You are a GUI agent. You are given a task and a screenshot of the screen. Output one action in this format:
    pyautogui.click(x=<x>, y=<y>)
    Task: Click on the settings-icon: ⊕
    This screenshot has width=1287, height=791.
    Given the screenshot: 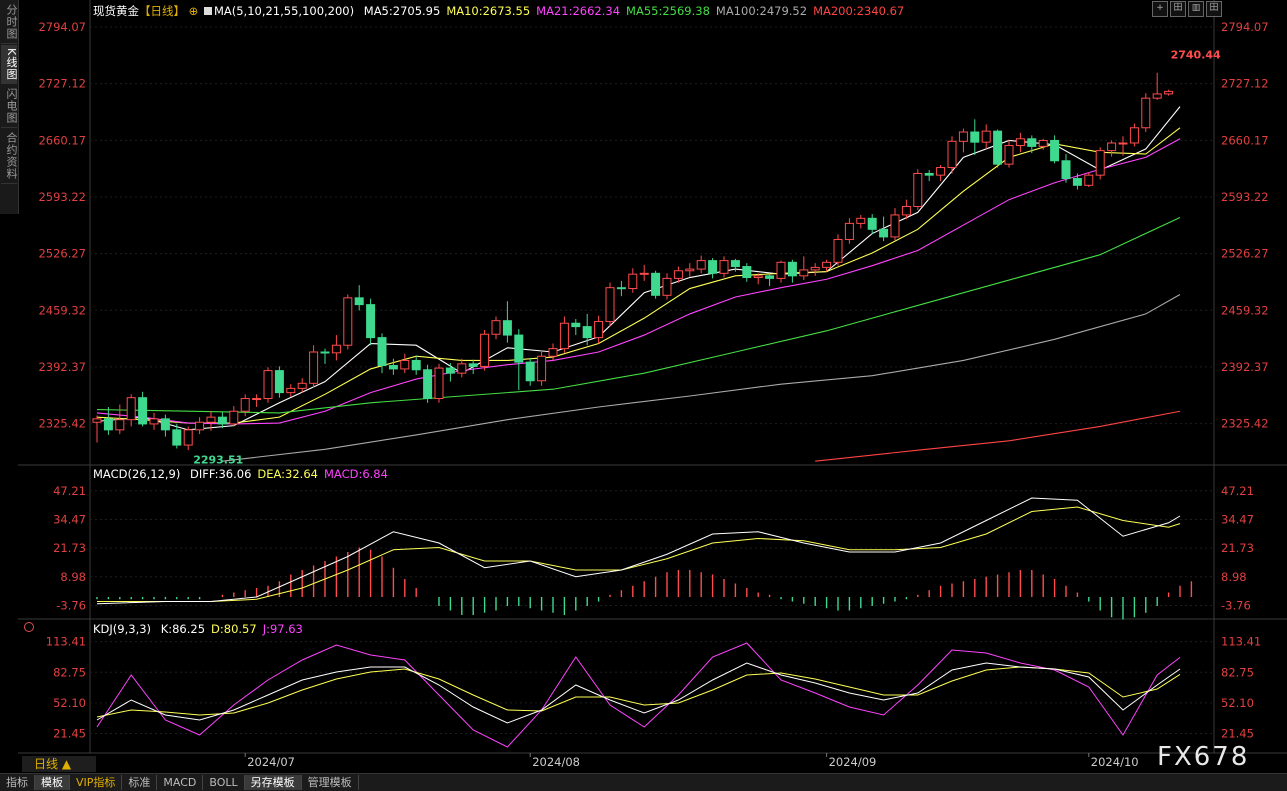 What is the action you would take?
    pyautogui.click(x=193, y=11)
    